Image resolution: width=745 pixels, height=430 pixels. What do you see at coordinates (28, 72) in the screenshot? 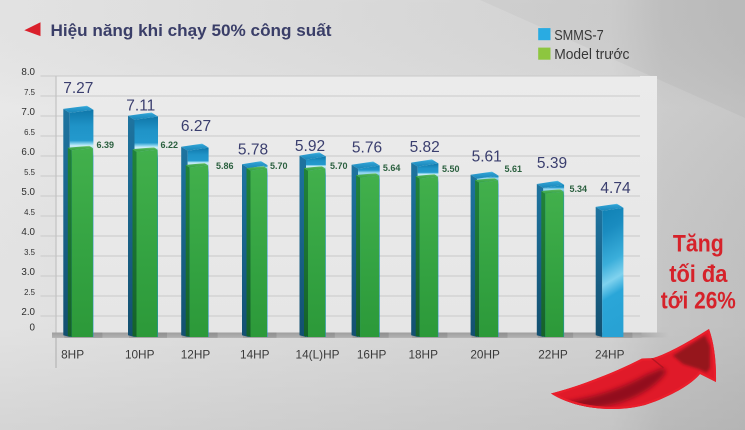
I see `svg-text: 8.0` at bounding box center [28, 72].